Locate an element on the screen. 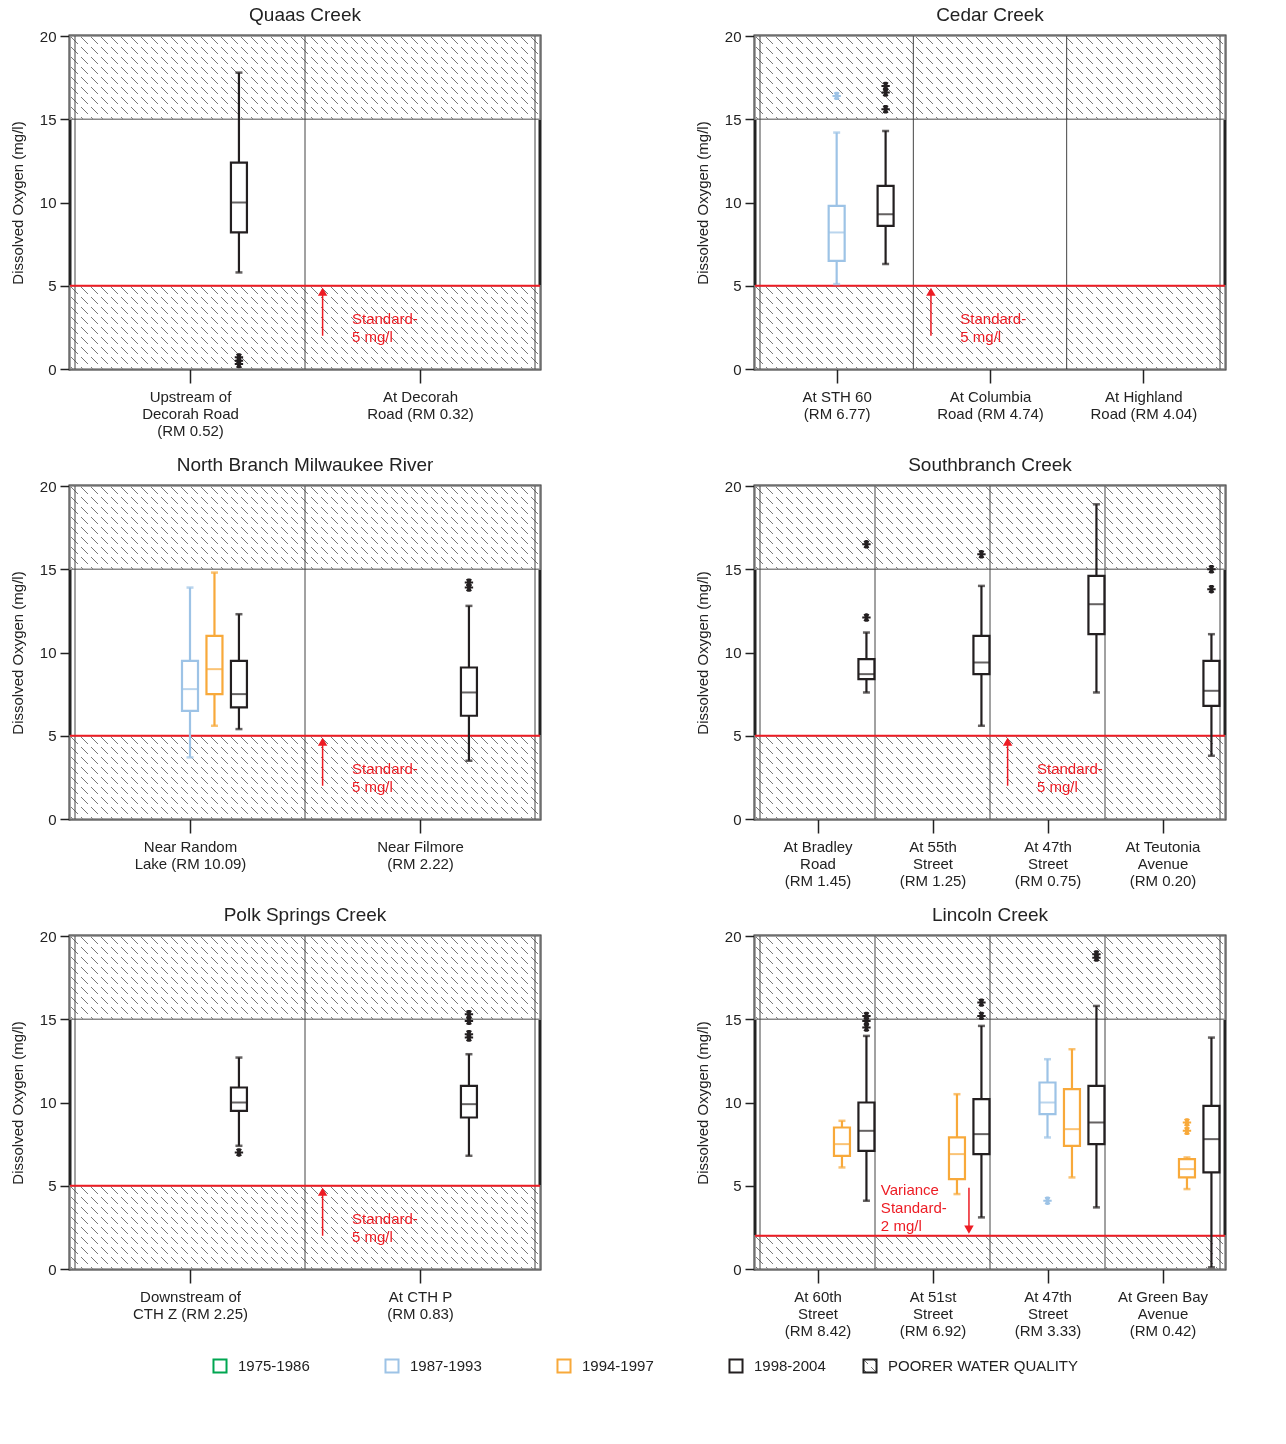  chart-title: Polk Springs Creek is located at coordinates (305, 914).